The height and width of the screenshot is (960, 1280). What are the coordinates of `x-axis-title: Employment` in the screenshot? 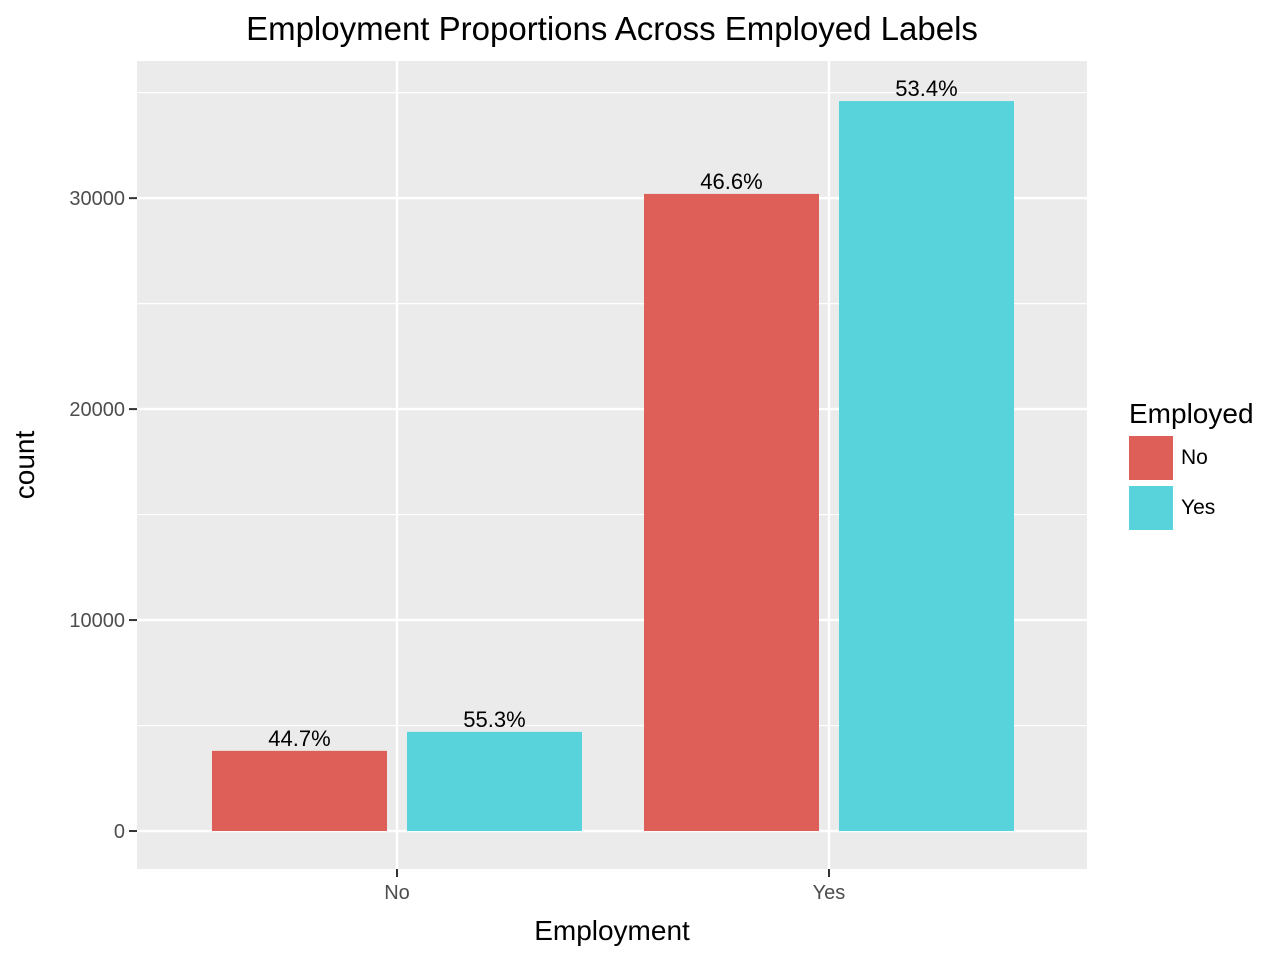 It's located at (612, 930).